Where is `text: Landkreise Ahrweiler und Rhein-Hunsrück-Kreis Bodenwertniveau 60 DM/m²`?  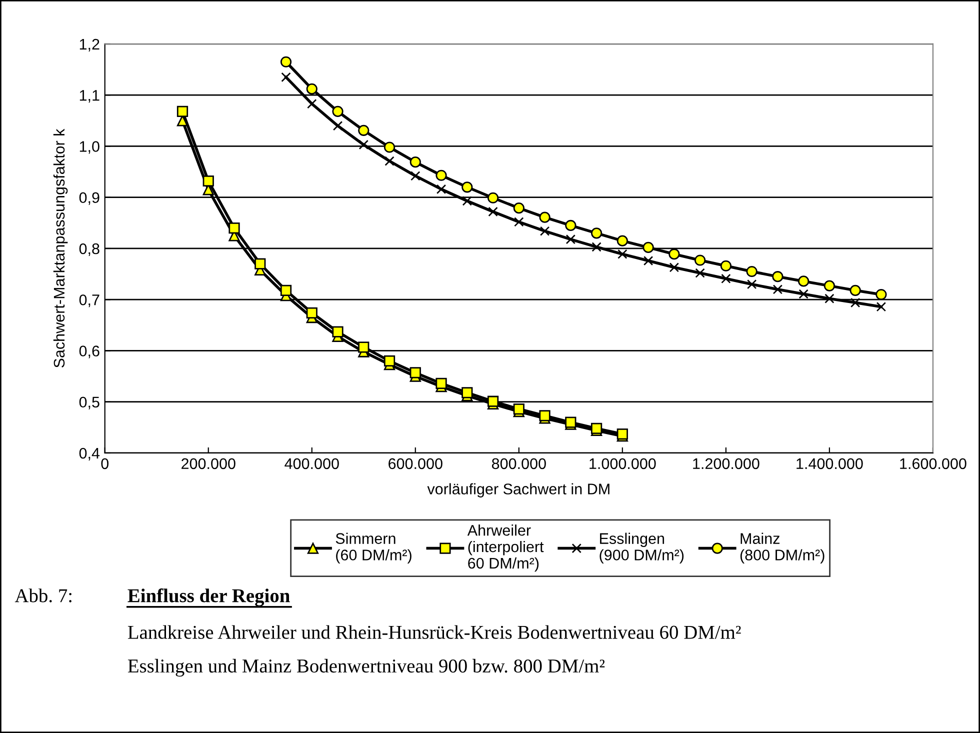 text: Landkreise Ahrweiler und Rhein-Hunsrück-Kreis Bodenwertniveau 60 DM/m² is located at coordinates (434, 632).